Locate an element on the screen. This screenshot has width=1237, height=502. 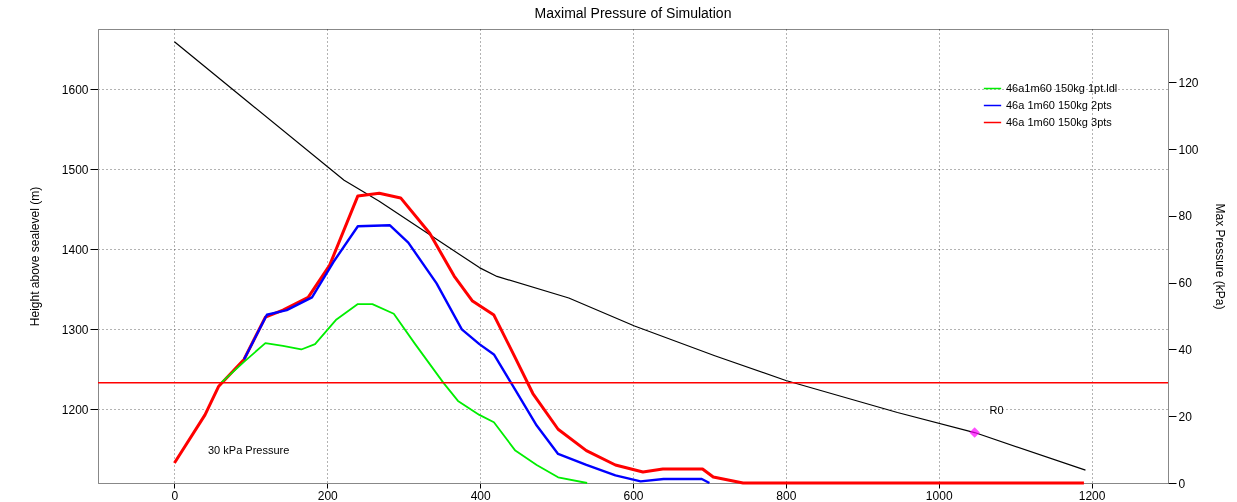
x-tick-label: 1200 is located at coordinates (1092, 495).